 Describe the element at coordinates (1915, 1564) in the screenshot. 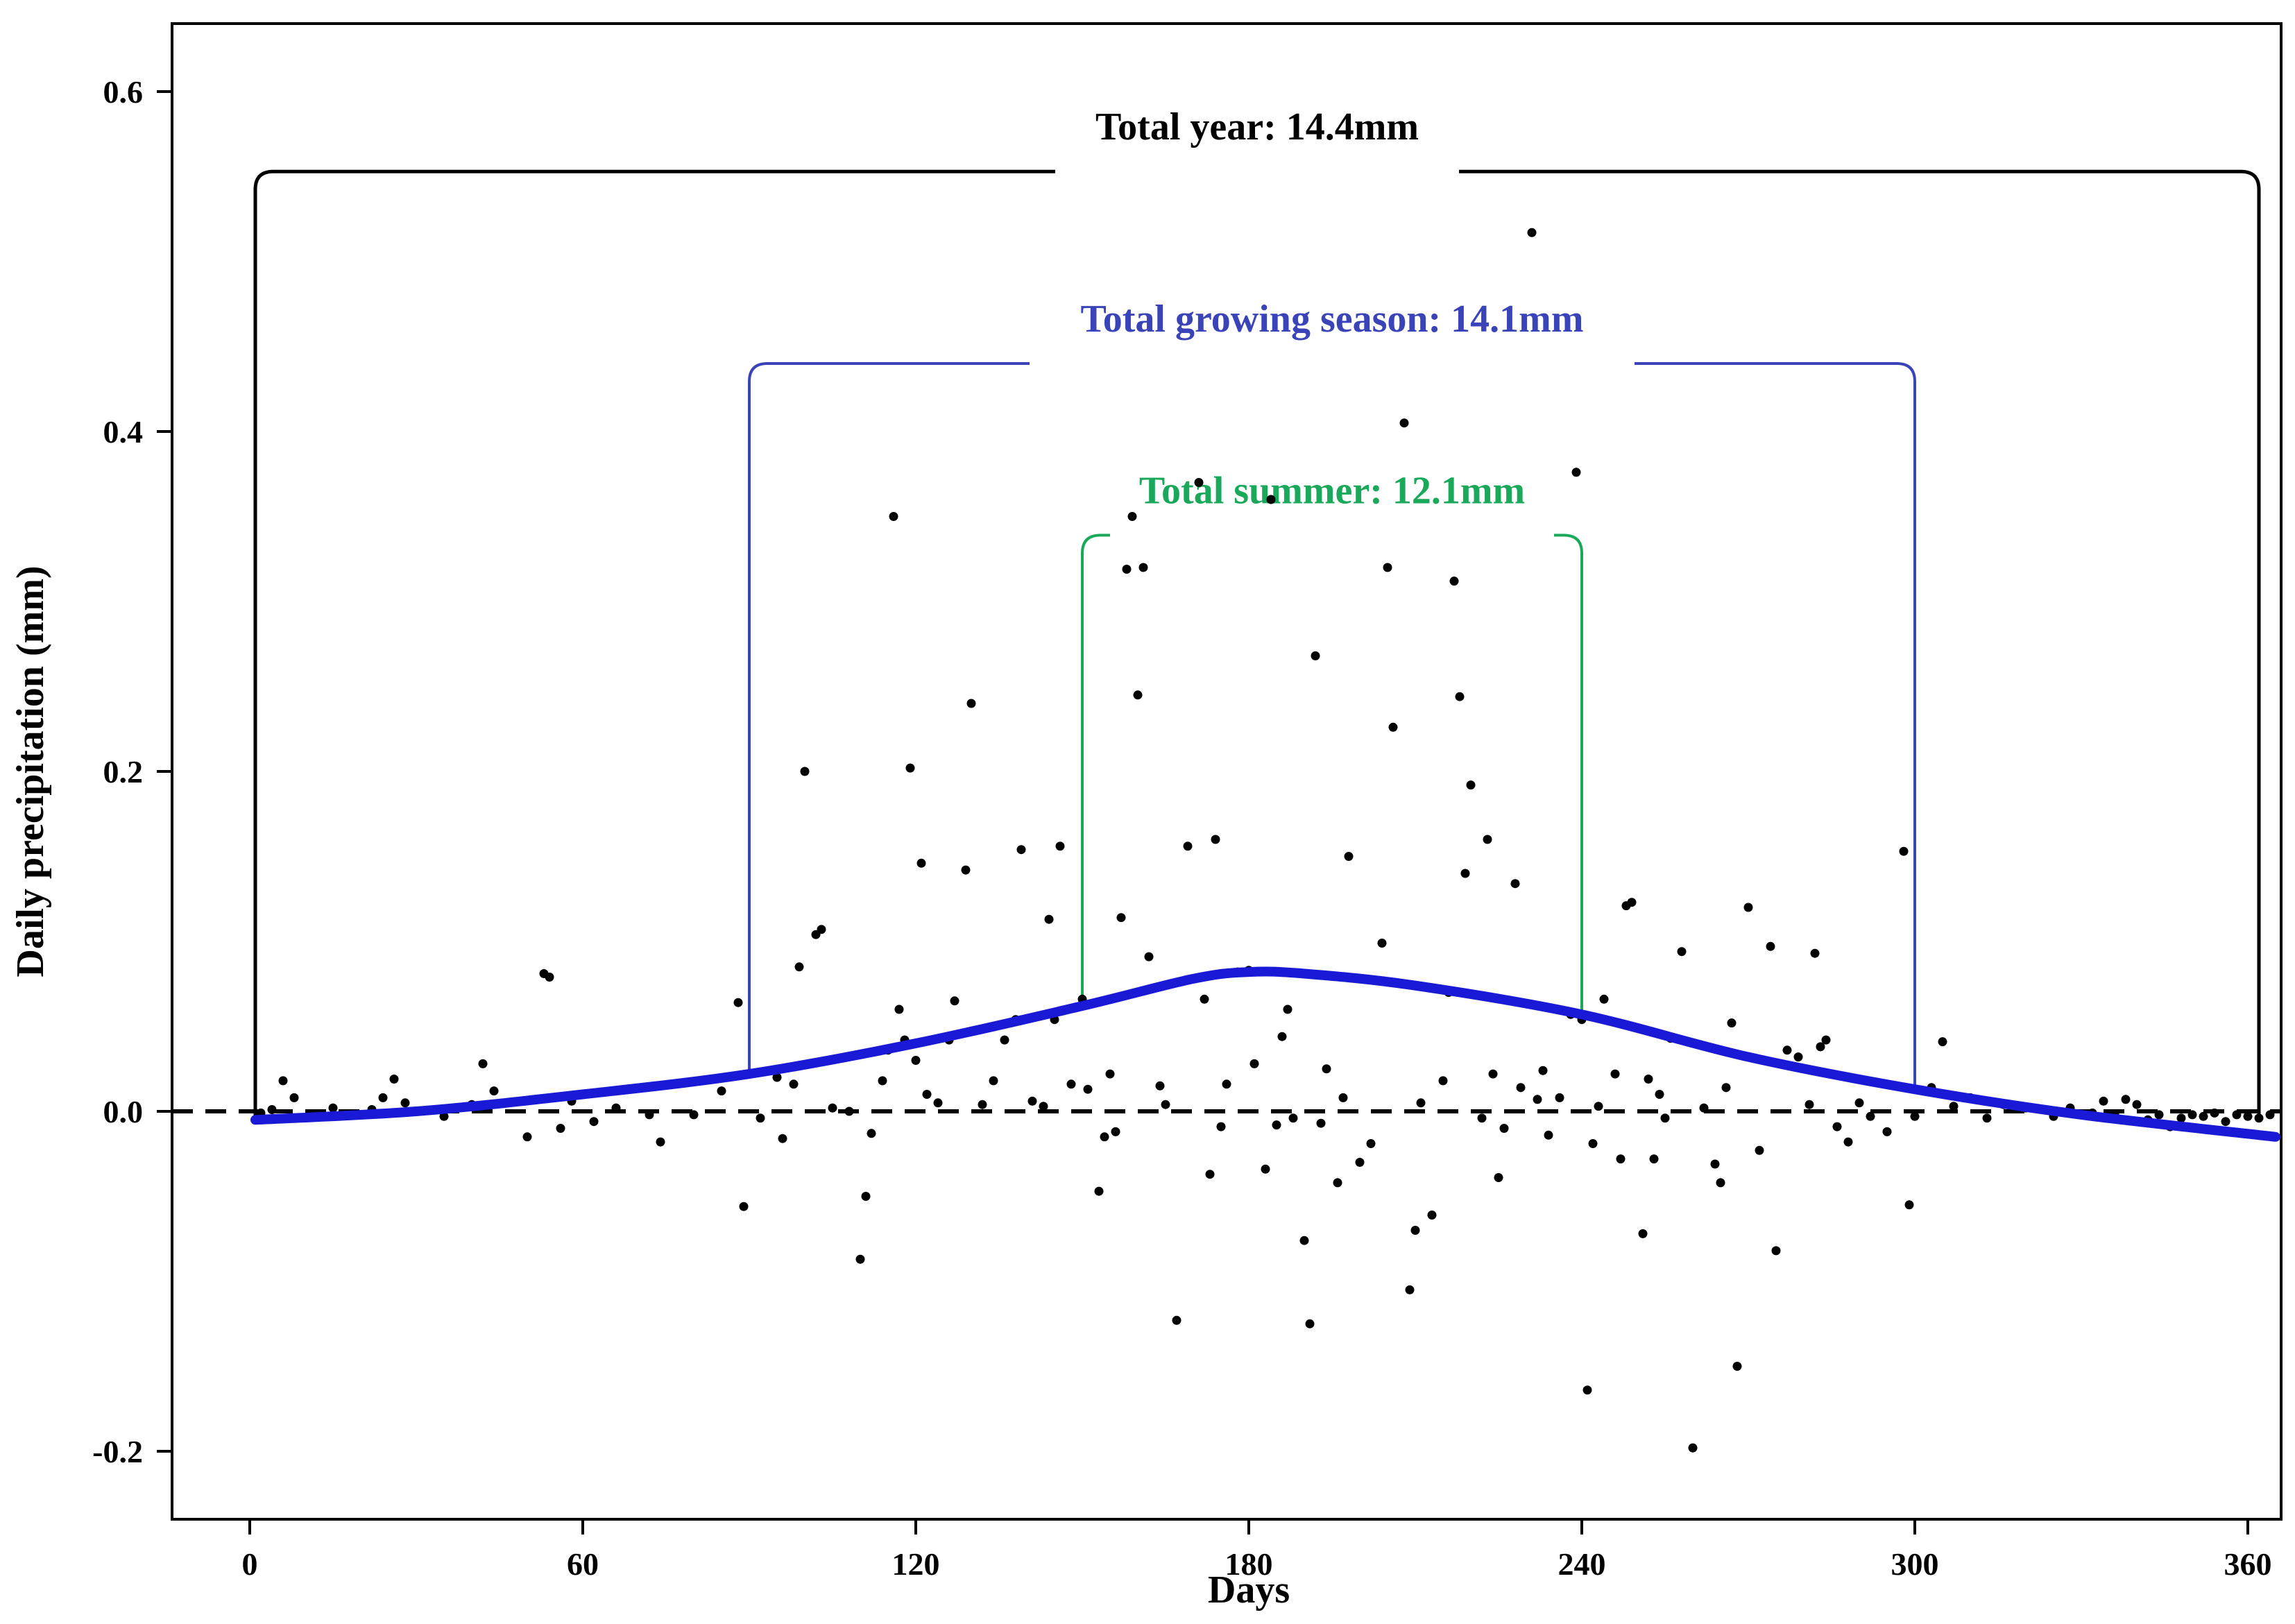

I see `x-tick-label: 300` at that location.